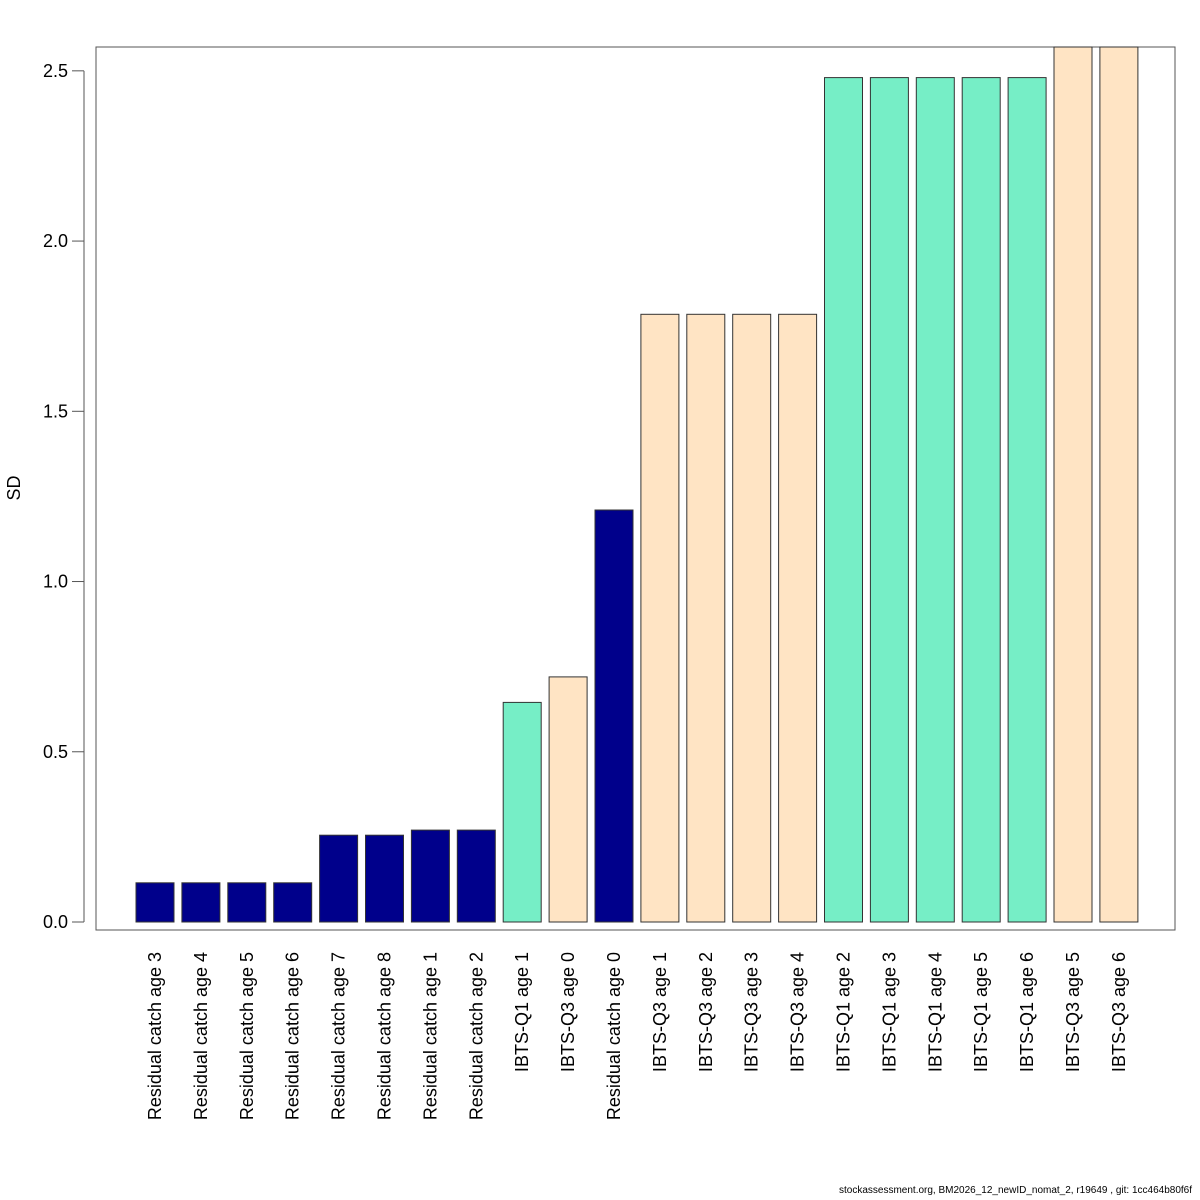 Image resolution: width=1200 pixels, height=1200 pixels. What do you see at coordinates (430, 1036) in the screenshot?
I see `x-category-label: Residual catch age 1` at bounding box center [430, 1036].